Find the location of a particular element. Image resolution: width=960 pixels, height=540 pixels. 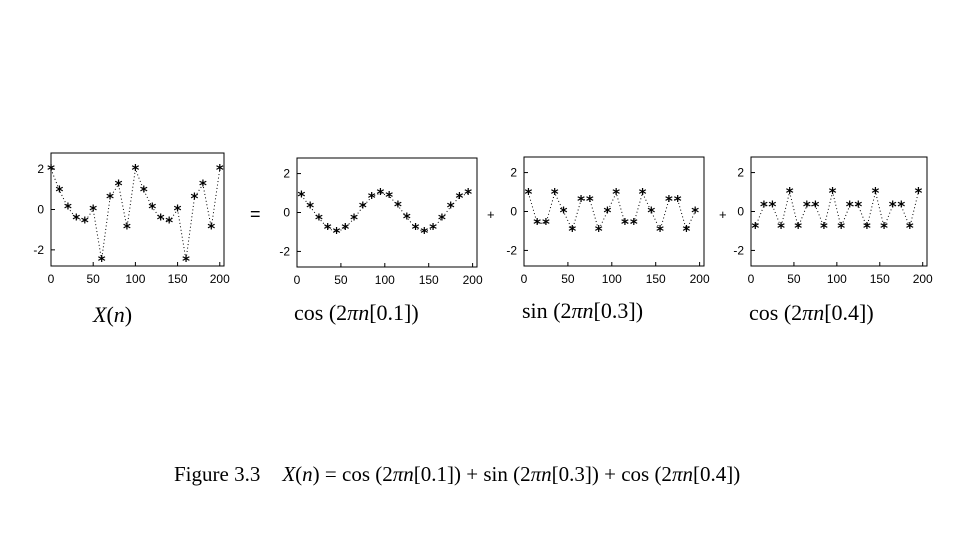

caption-eq: ) = cos (2 is located at coordinates (352, 474).